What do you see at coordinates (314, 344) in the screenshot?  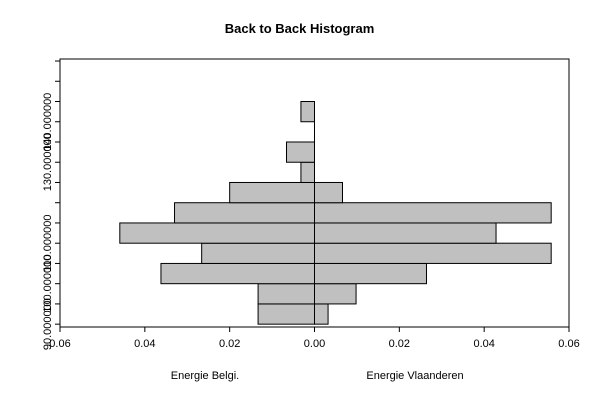 I see `x-tick-label: 0.00` at bounding box center [314, 344].